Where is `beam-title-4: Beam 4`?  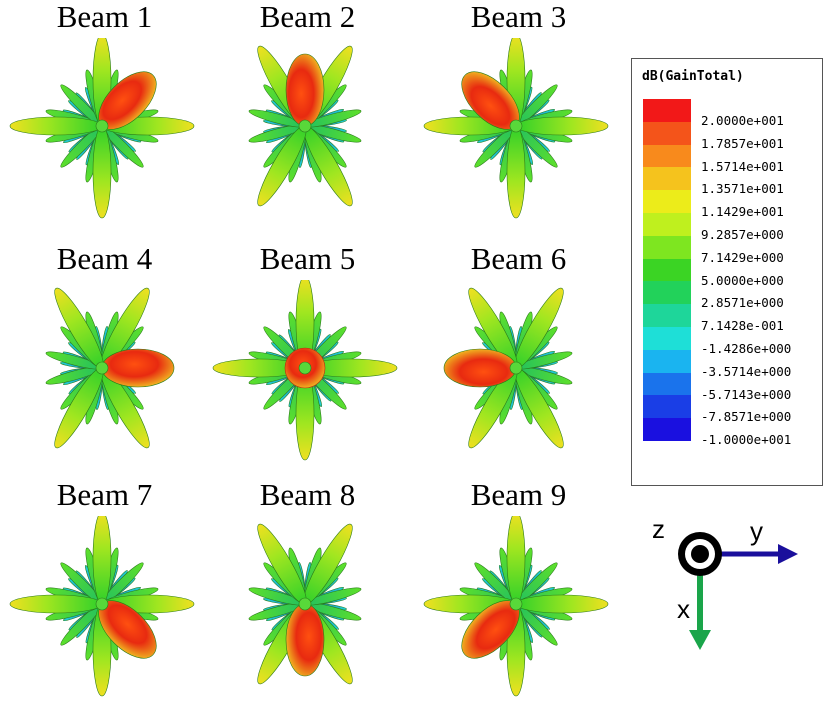
beam-title-4: Beam 4 is located at coordinates (104, 258).